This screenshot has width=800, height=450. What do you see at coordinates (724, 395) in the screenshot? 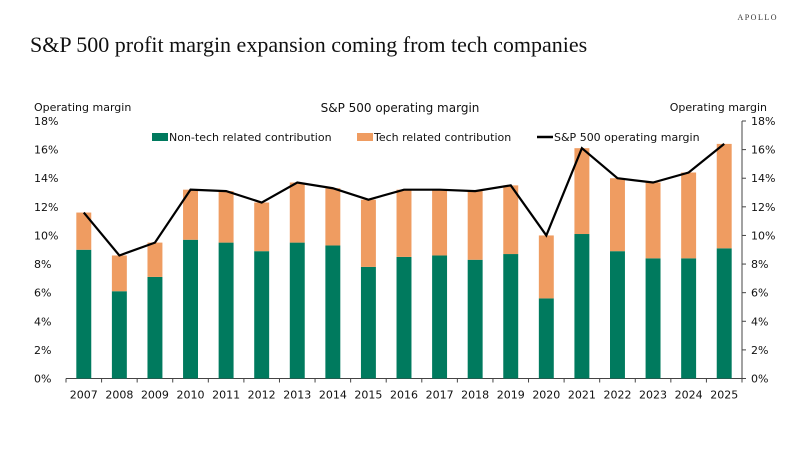
I see `x-tick-label: 2025` at bounding box center [724, 395].